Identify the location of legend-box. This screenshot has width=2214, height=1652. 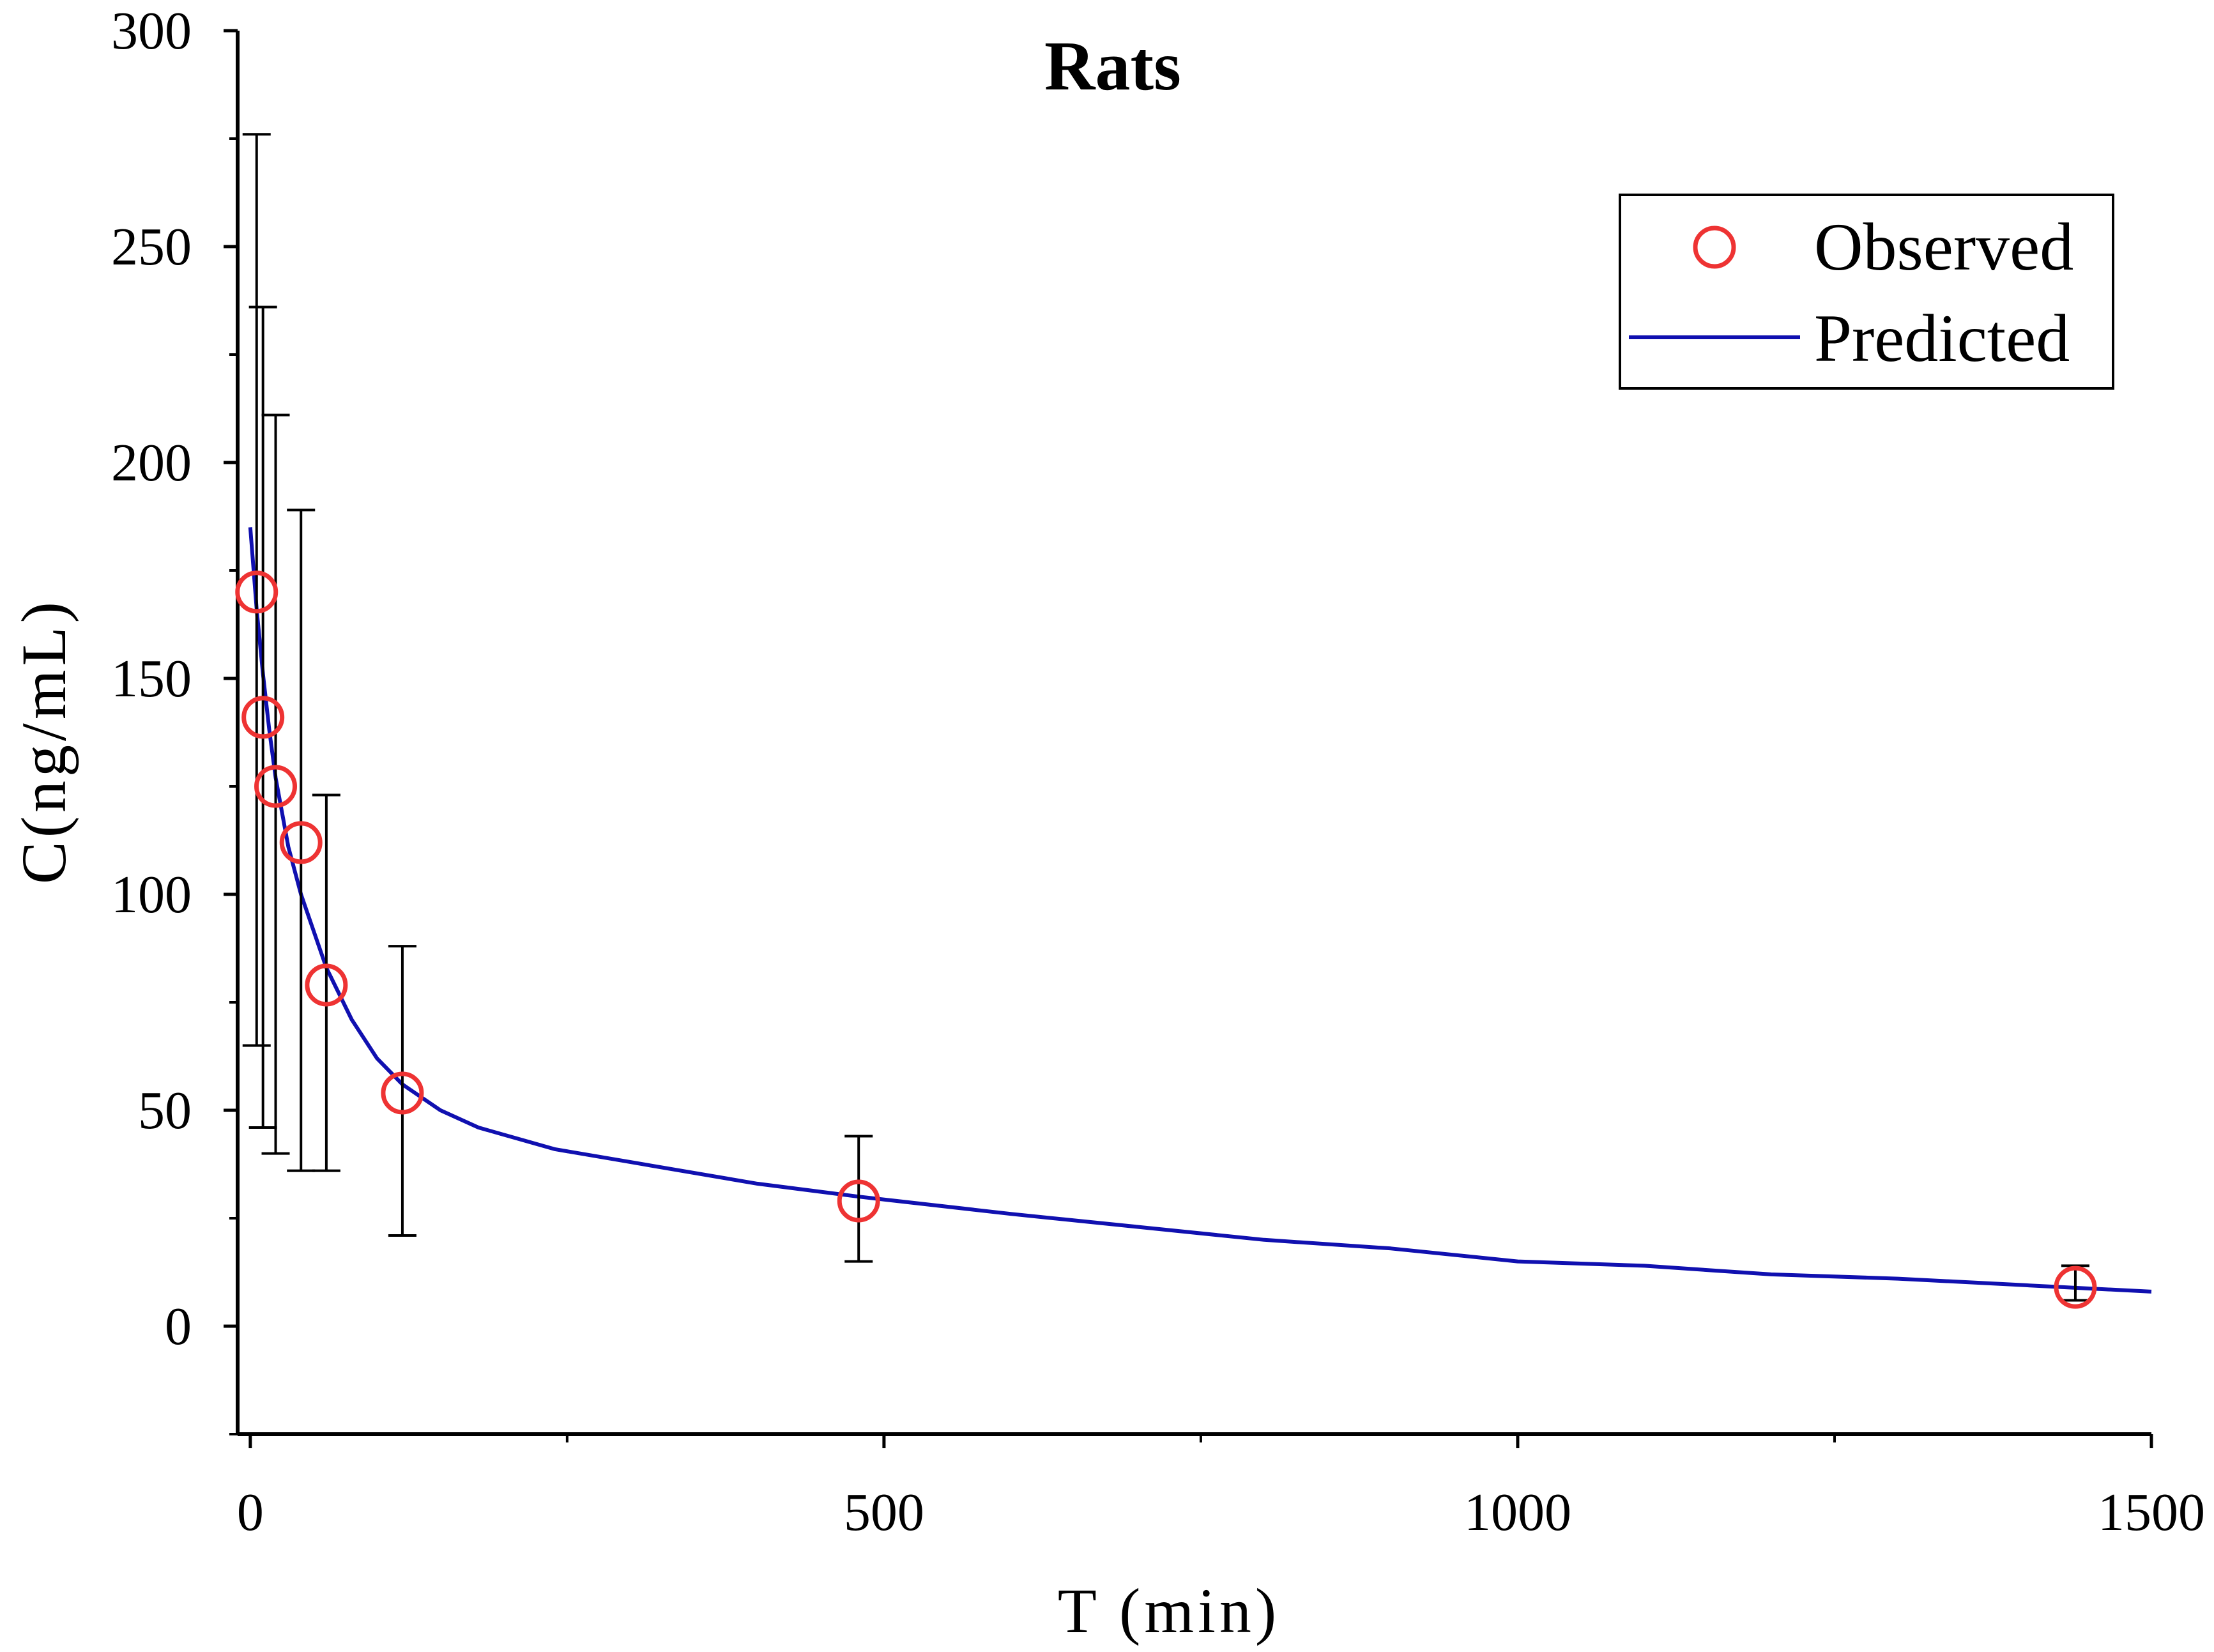
(1866, 292).